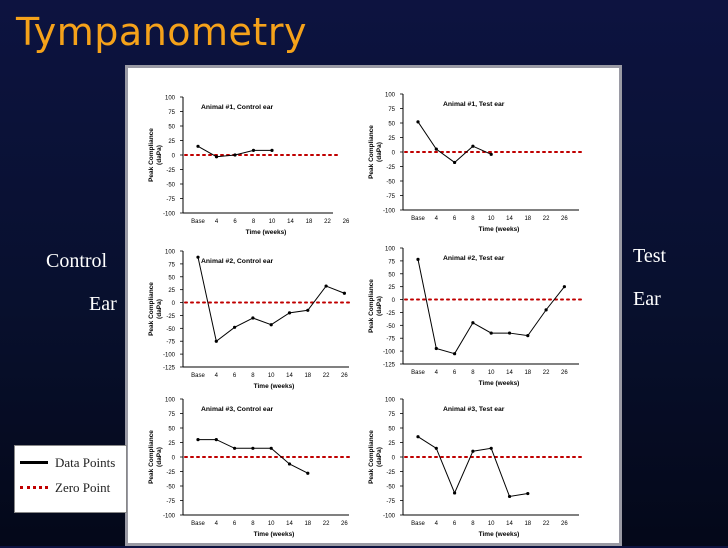  What do you see at coordinates (391, 275) in the screenshot?
I see `chart-4-y-tick-label: 50` at bounding box center [391, 275].